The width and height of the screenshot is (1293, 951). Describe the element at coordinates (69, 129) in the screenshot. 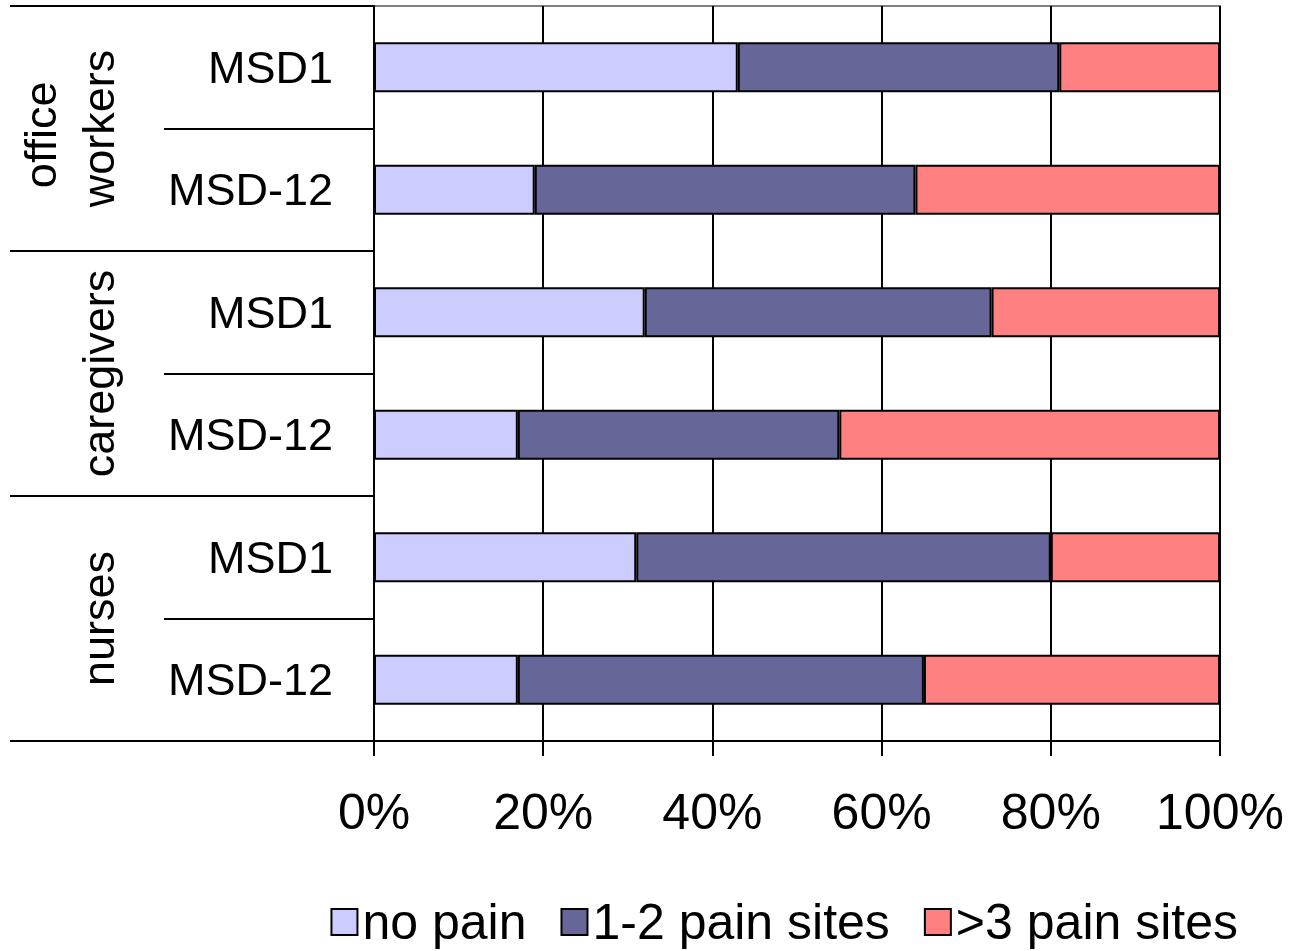

I see `text: office workers` at that location.